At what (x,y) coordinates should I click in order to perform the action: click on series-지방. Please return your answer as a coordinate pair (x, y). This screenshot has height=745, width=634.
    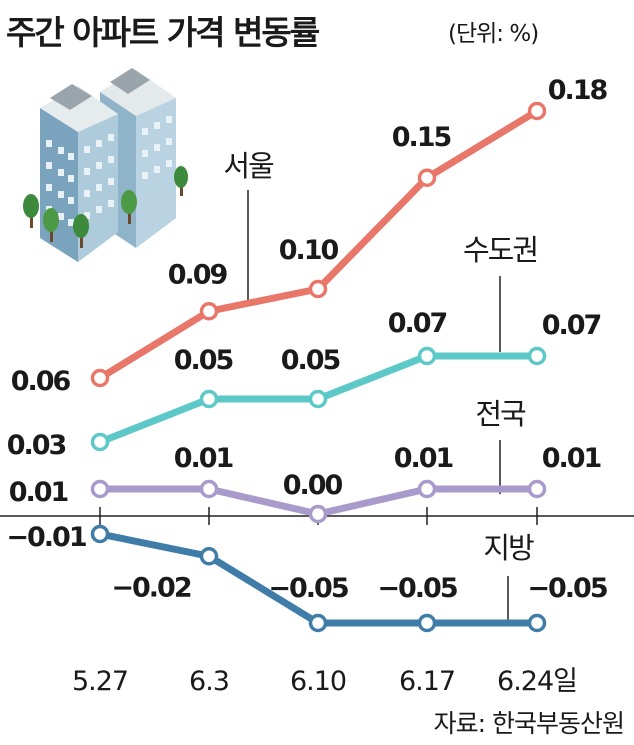
    Looking at the image, I should click on (318, 578).